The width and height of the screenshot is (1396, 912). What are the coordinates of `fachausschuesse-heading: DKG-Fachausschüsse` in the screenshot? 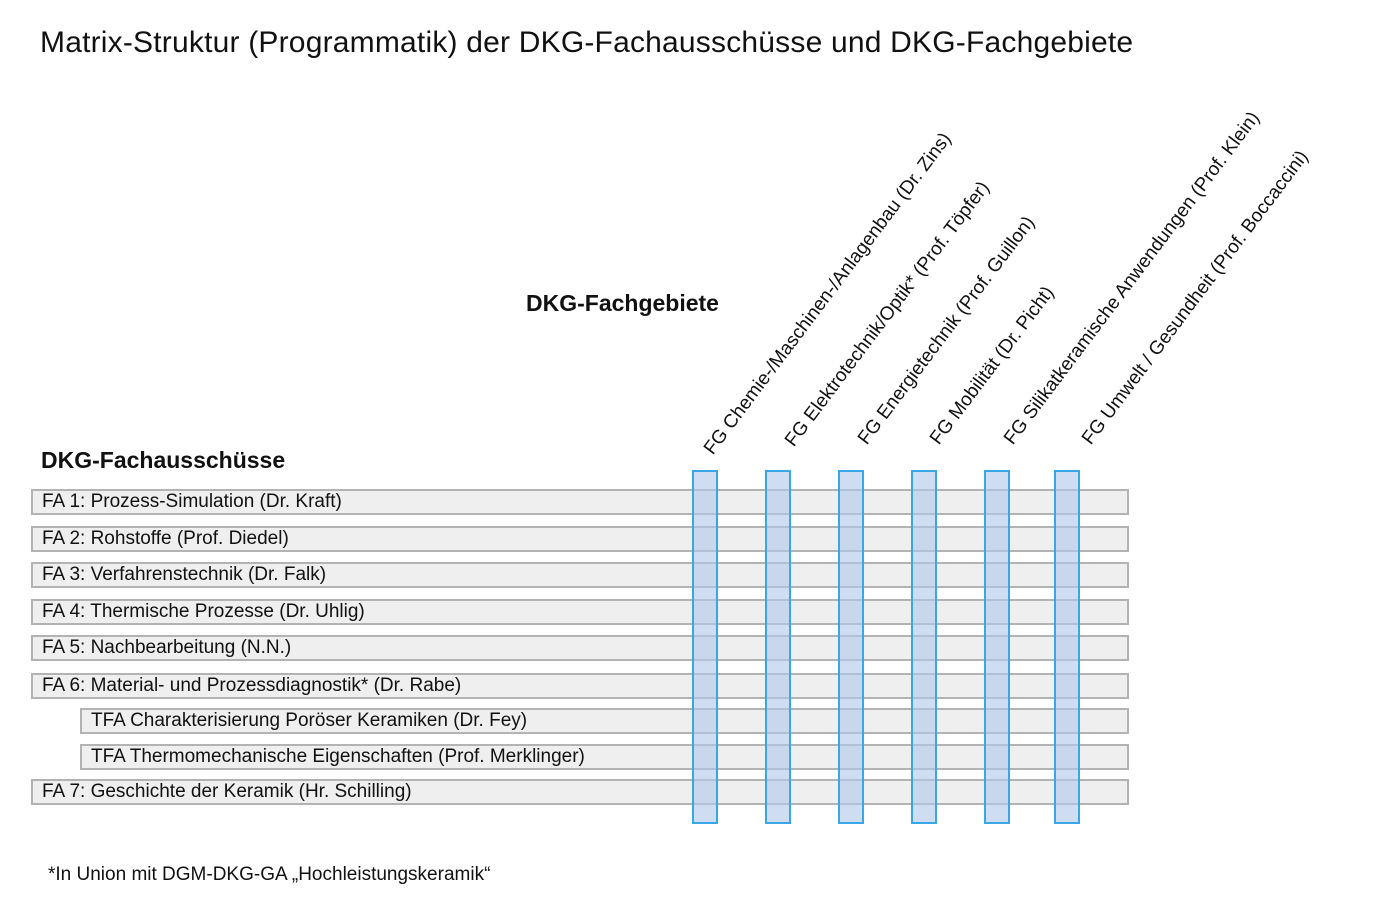 It's located at (163, 460).